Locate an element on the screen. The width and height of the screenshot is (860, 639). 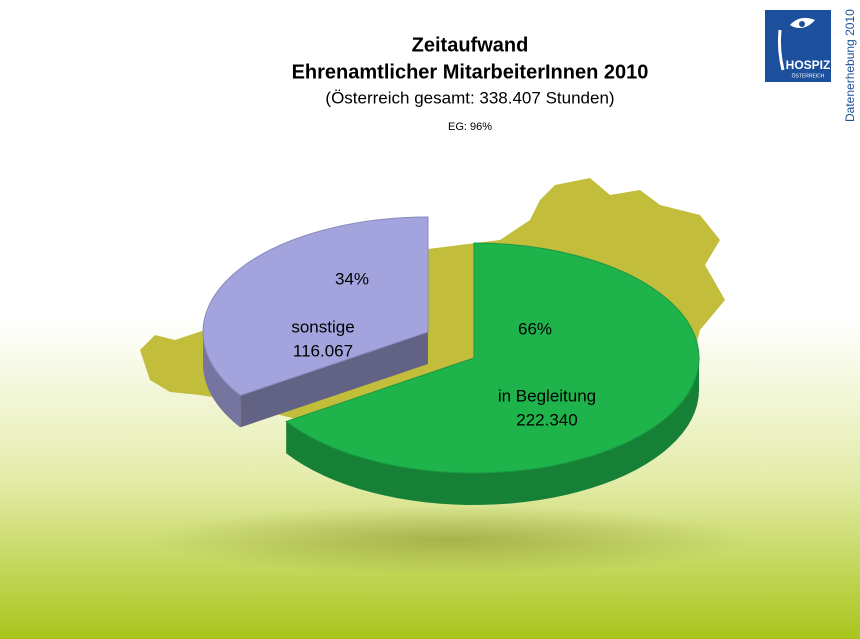
category-label: sonstige is located at coordinates (322, 326).